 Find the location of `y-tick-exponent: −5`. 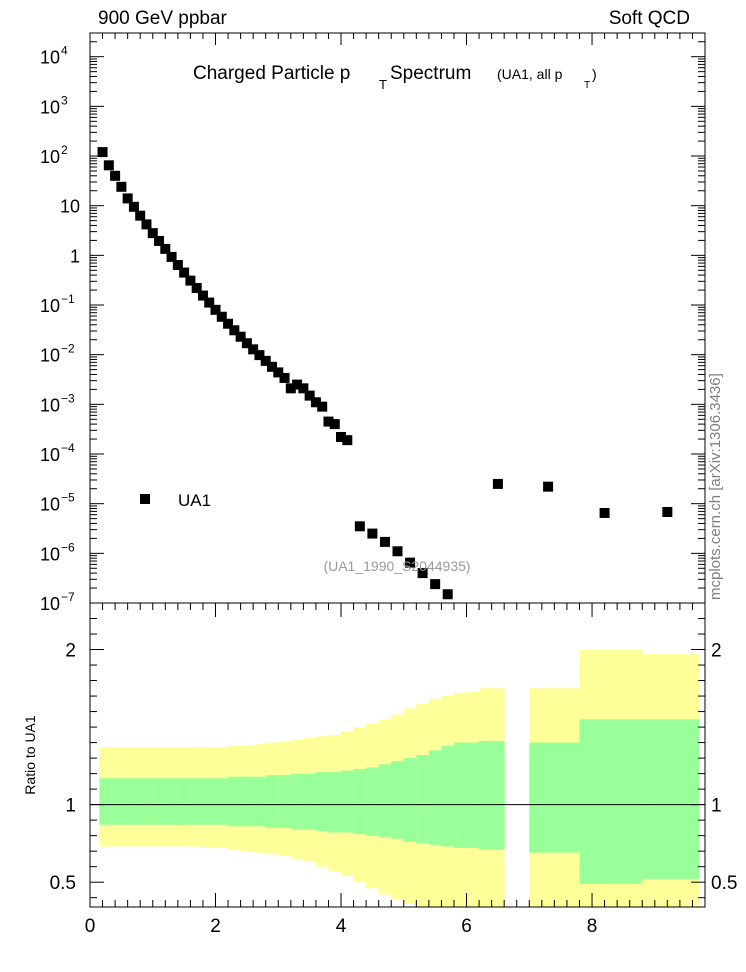

y-tick-exponent: −5 is located at coordinates (68, 498).